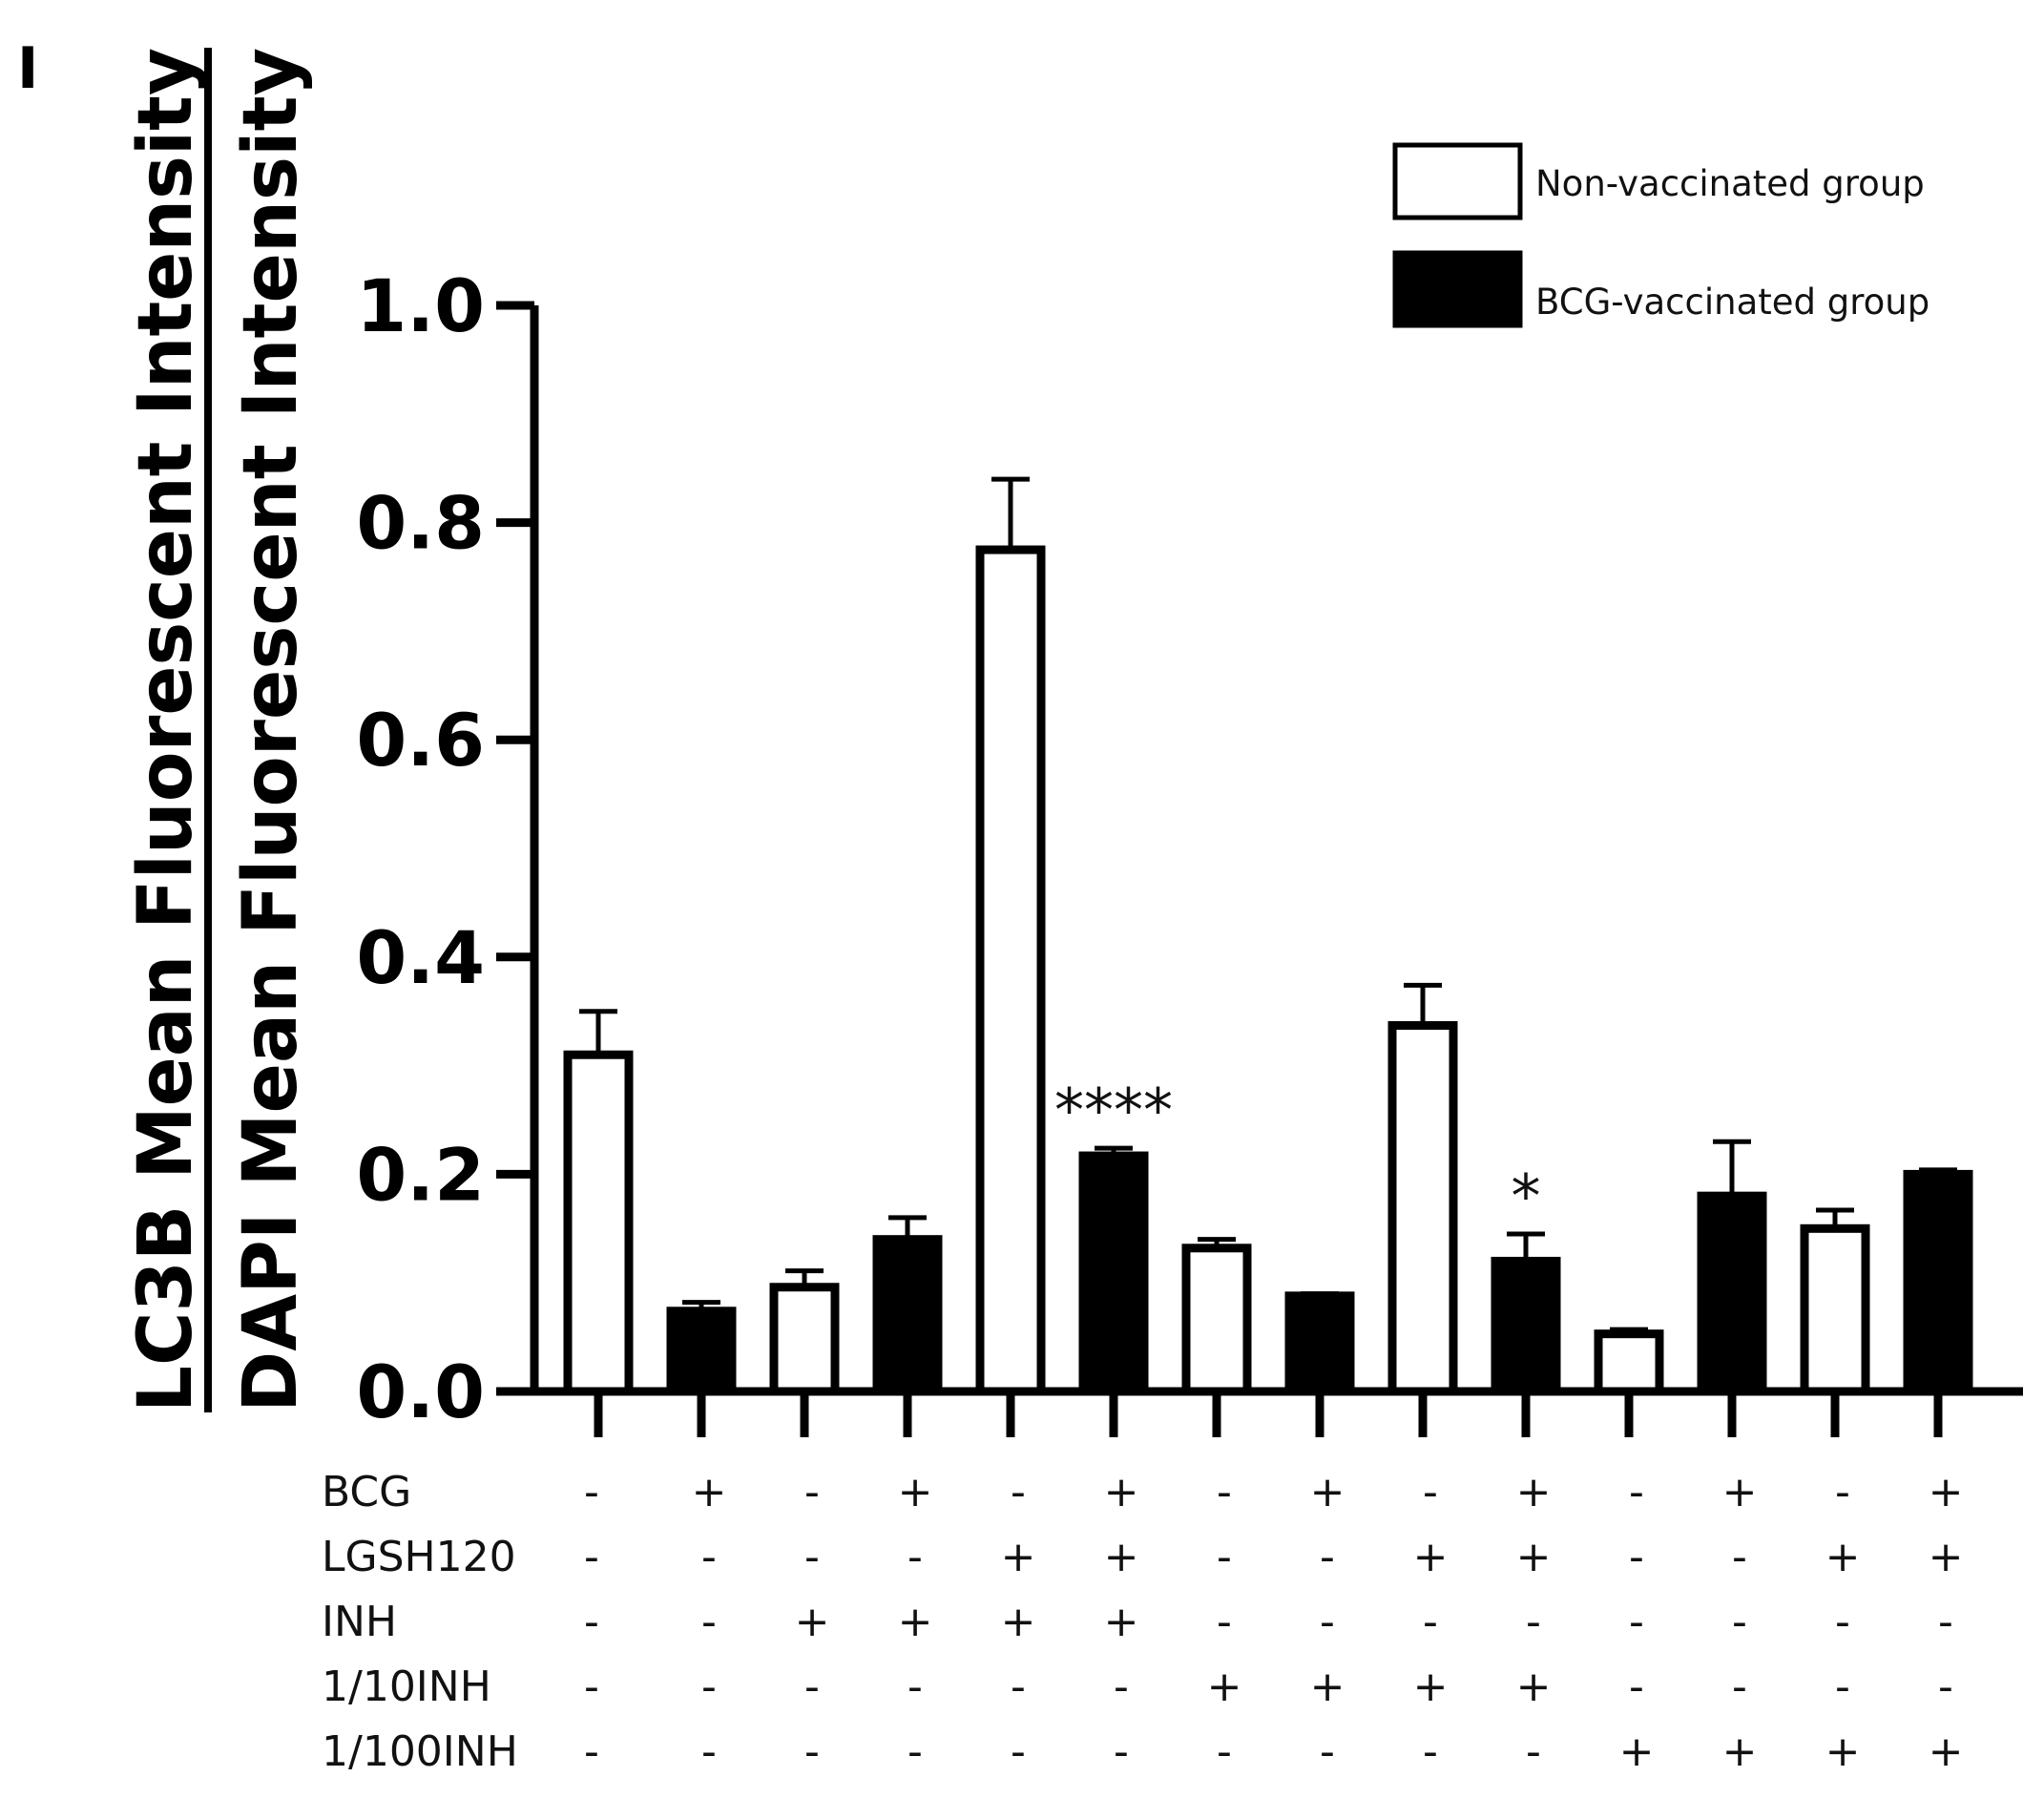 The width and height of the screenshot is (2044, 1798). I want to click on legend-label-non-vaccinated: Non-vaccinated group, so click(1730, 183).